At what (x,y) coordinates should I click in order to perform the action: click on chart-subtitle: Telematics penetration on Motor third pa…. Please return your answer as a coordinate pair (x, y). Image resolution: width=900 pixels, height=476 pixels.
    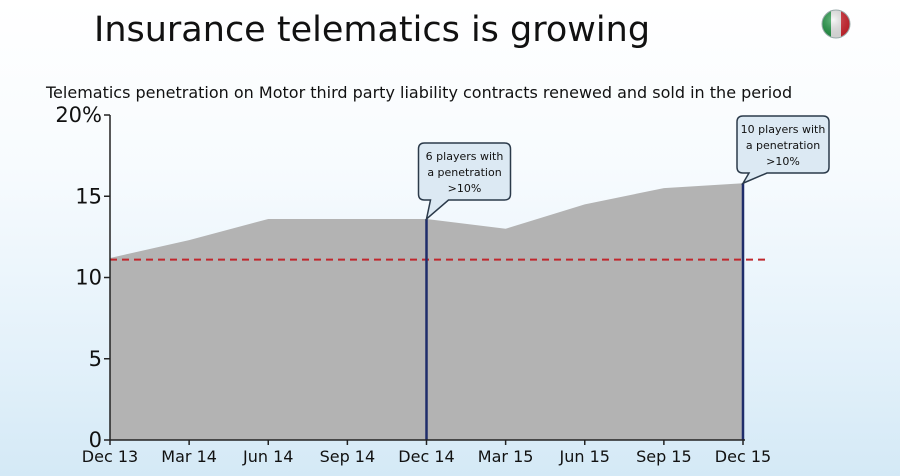
    Looking at the image, I should click on (419, 92).